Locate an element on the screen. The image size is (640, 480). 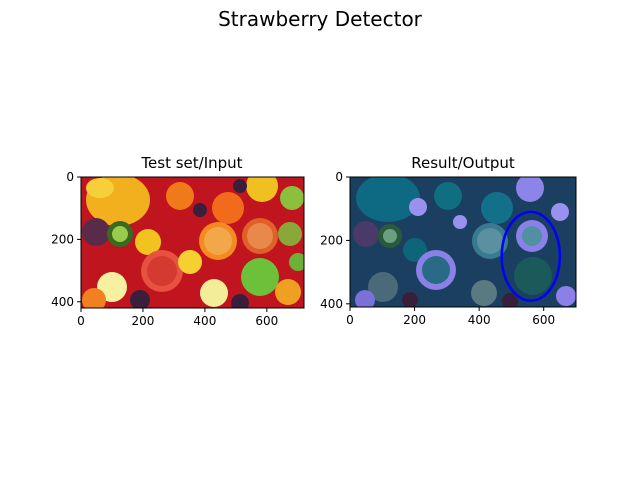
input-panel-title: Test set/Input is located at coordinates (191, 163).